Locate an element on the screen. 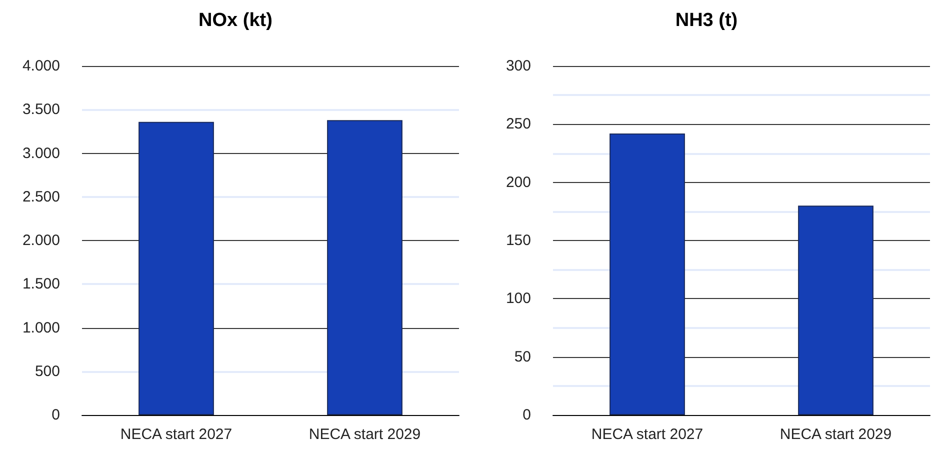 Image resolution: width=943 pixels, height=455 pixels. y-tick-label: 50 is located at coordinates (522, 357).